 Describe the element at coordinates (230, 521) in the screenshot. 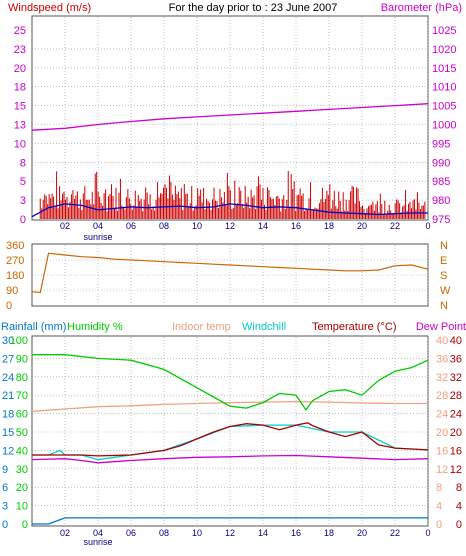

I see `rainfall-line` at that location.